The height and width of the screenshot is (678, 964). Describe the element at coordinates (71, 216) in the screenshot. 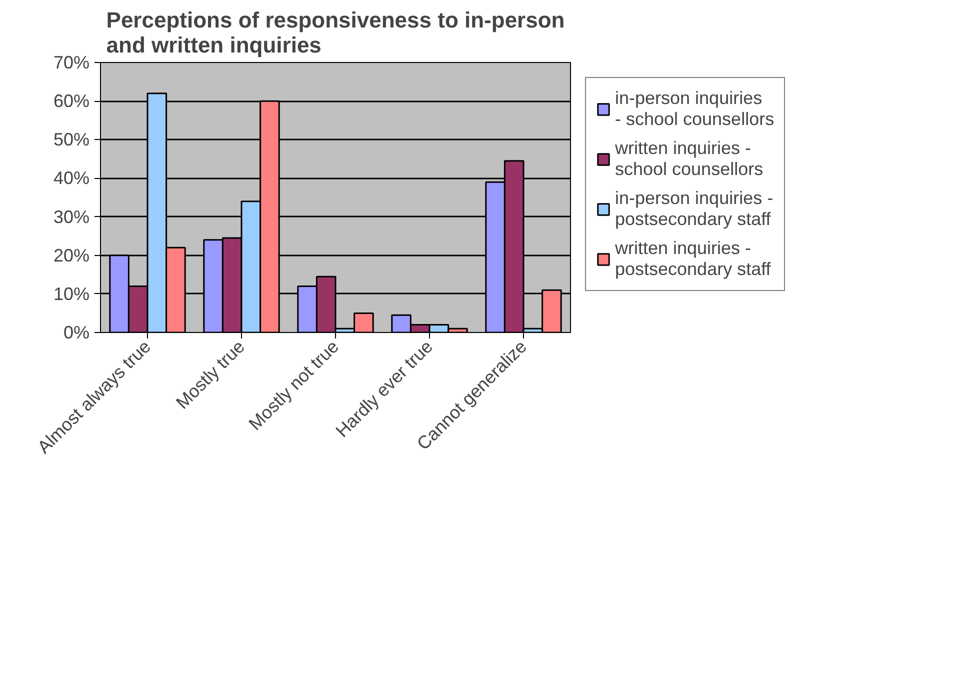

I see `y-tick-label: 30%` at that location.